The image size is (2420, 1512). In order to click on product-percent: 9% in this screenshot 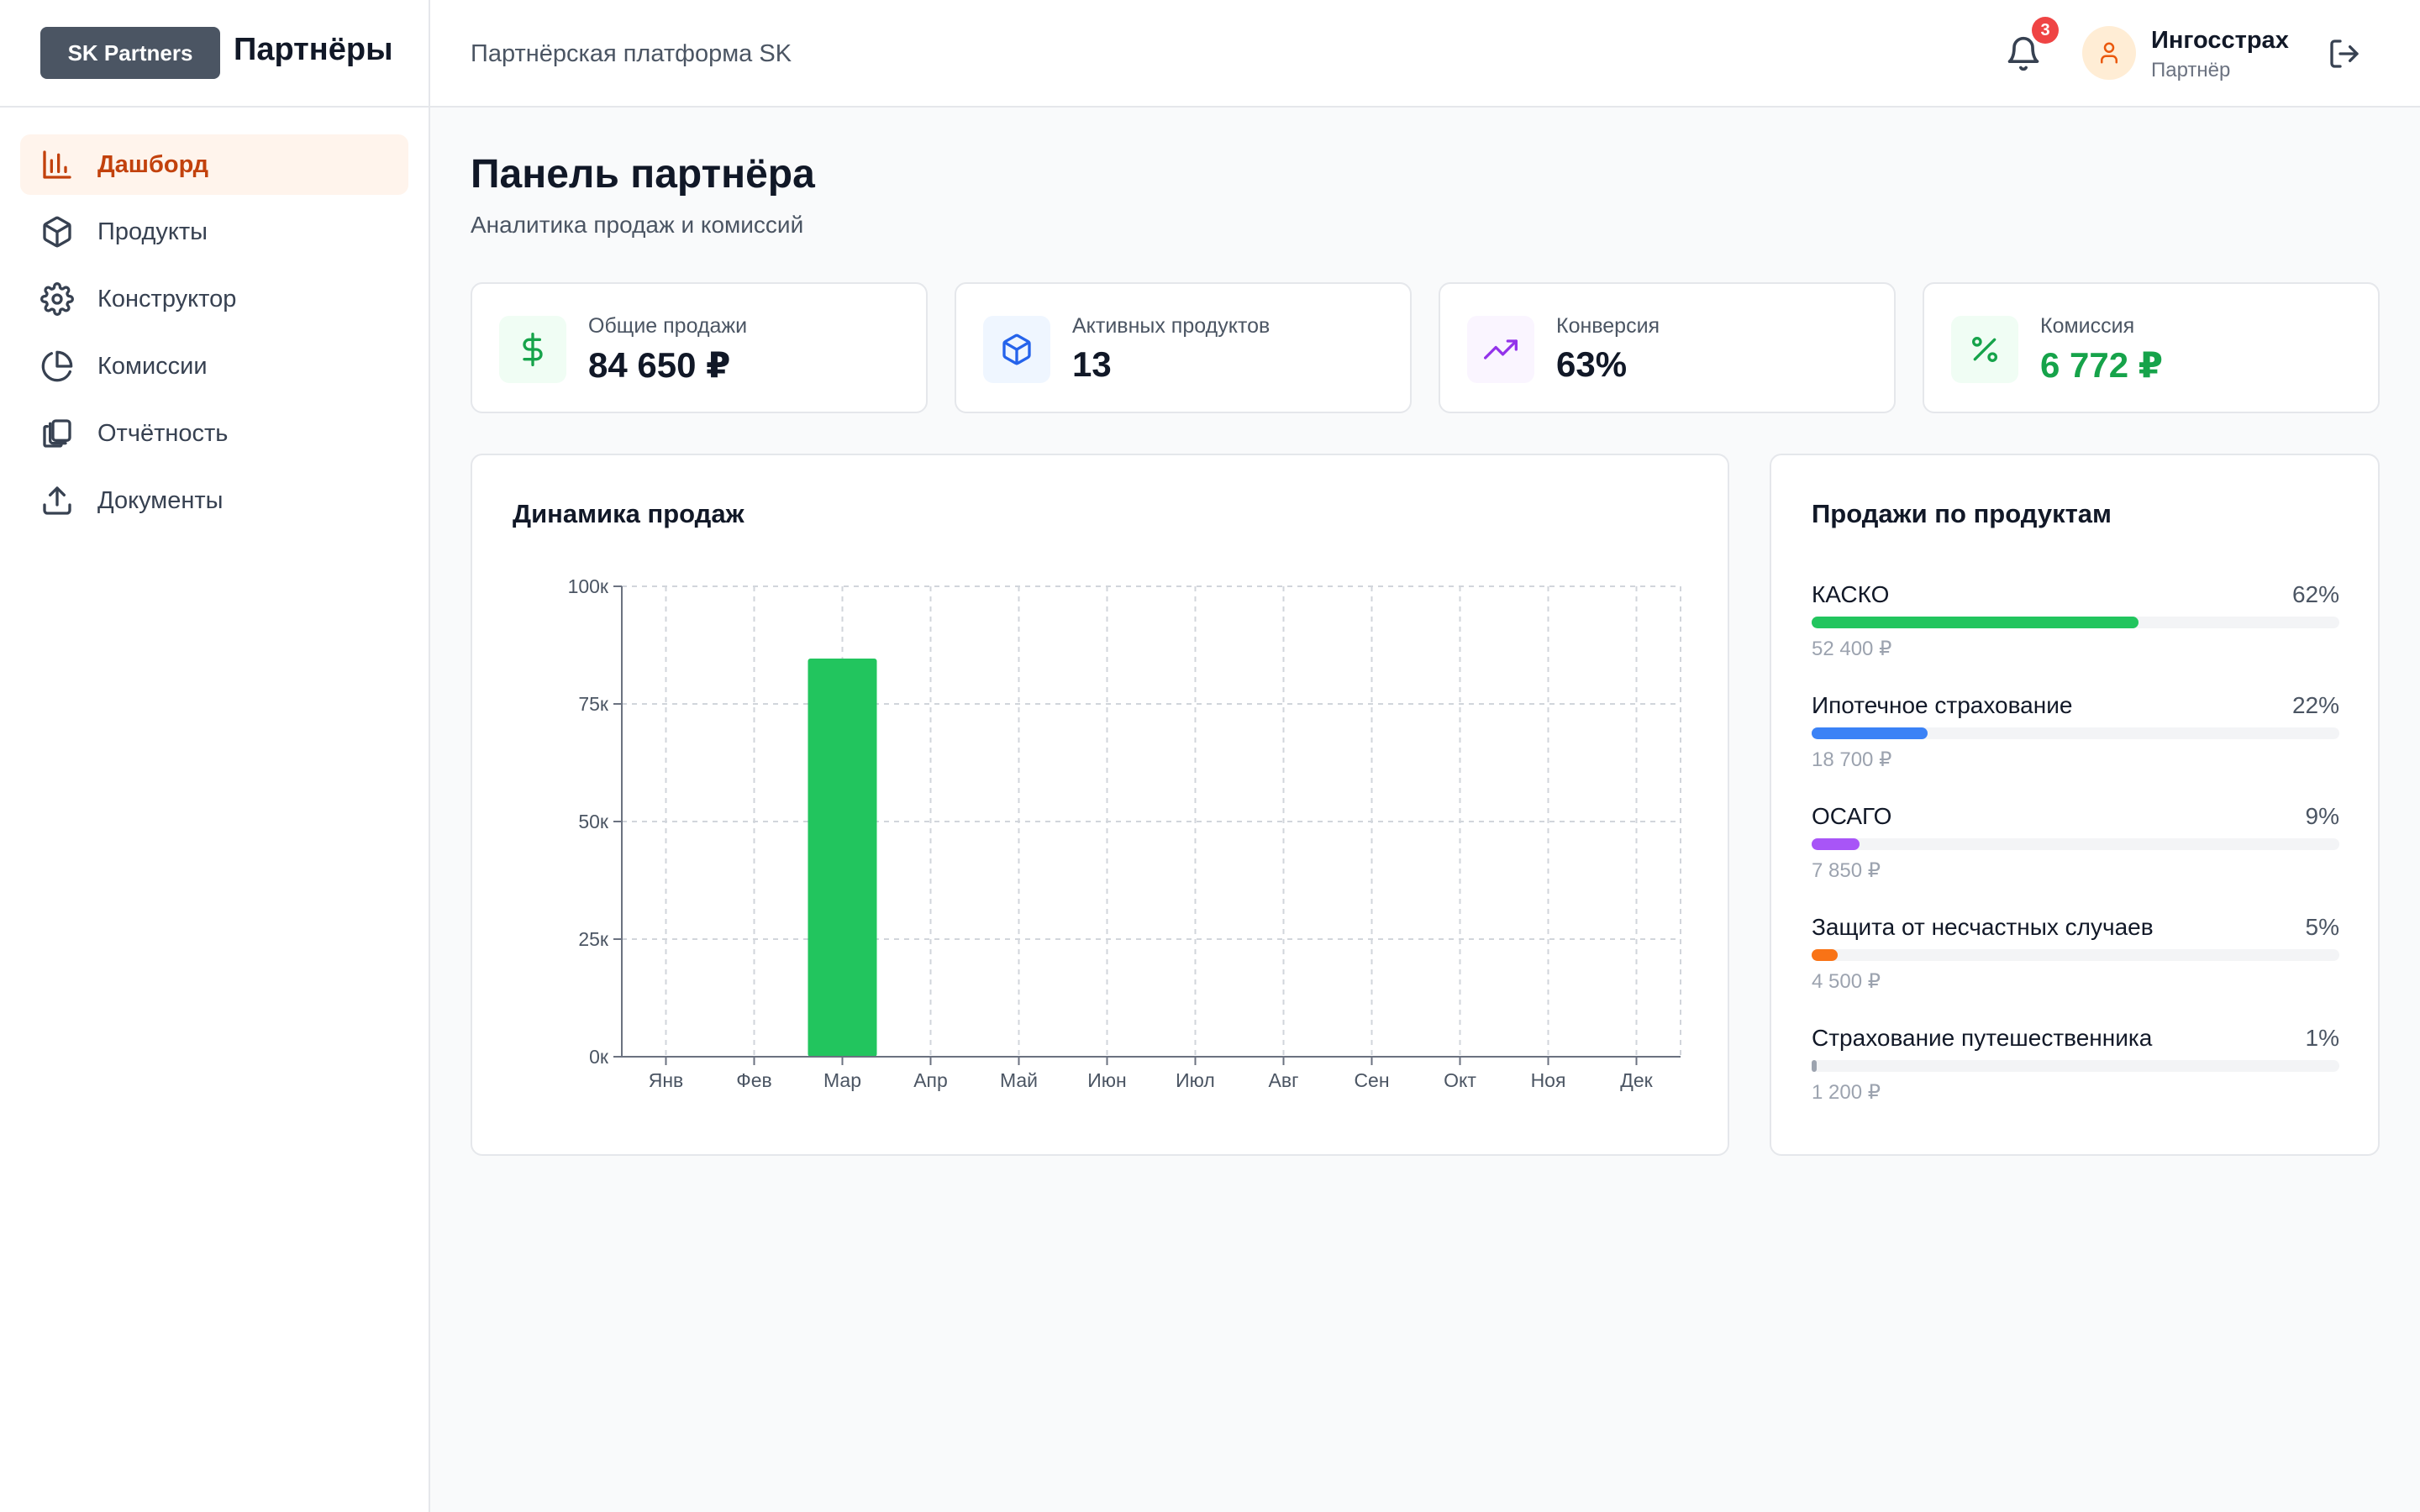, I will do `click(2322, 816)`.